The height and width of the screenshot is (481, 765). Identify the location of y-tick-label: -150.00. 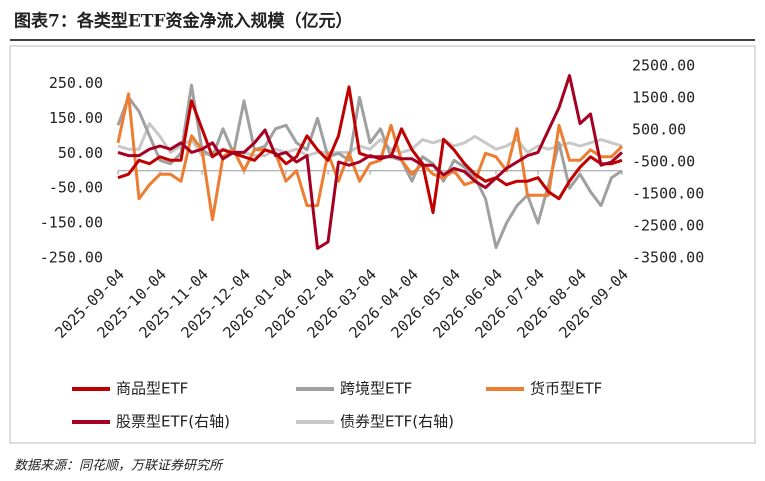
(71, 223).